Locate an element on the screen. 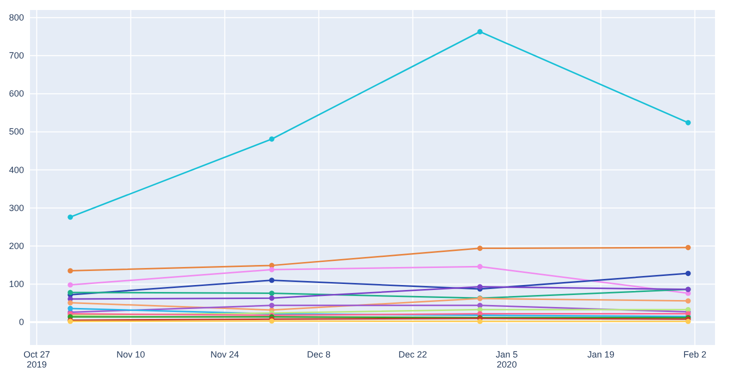 This screenshot has height=377, width=730. y-tick-label: 500 is located at coordinates (16, 131).